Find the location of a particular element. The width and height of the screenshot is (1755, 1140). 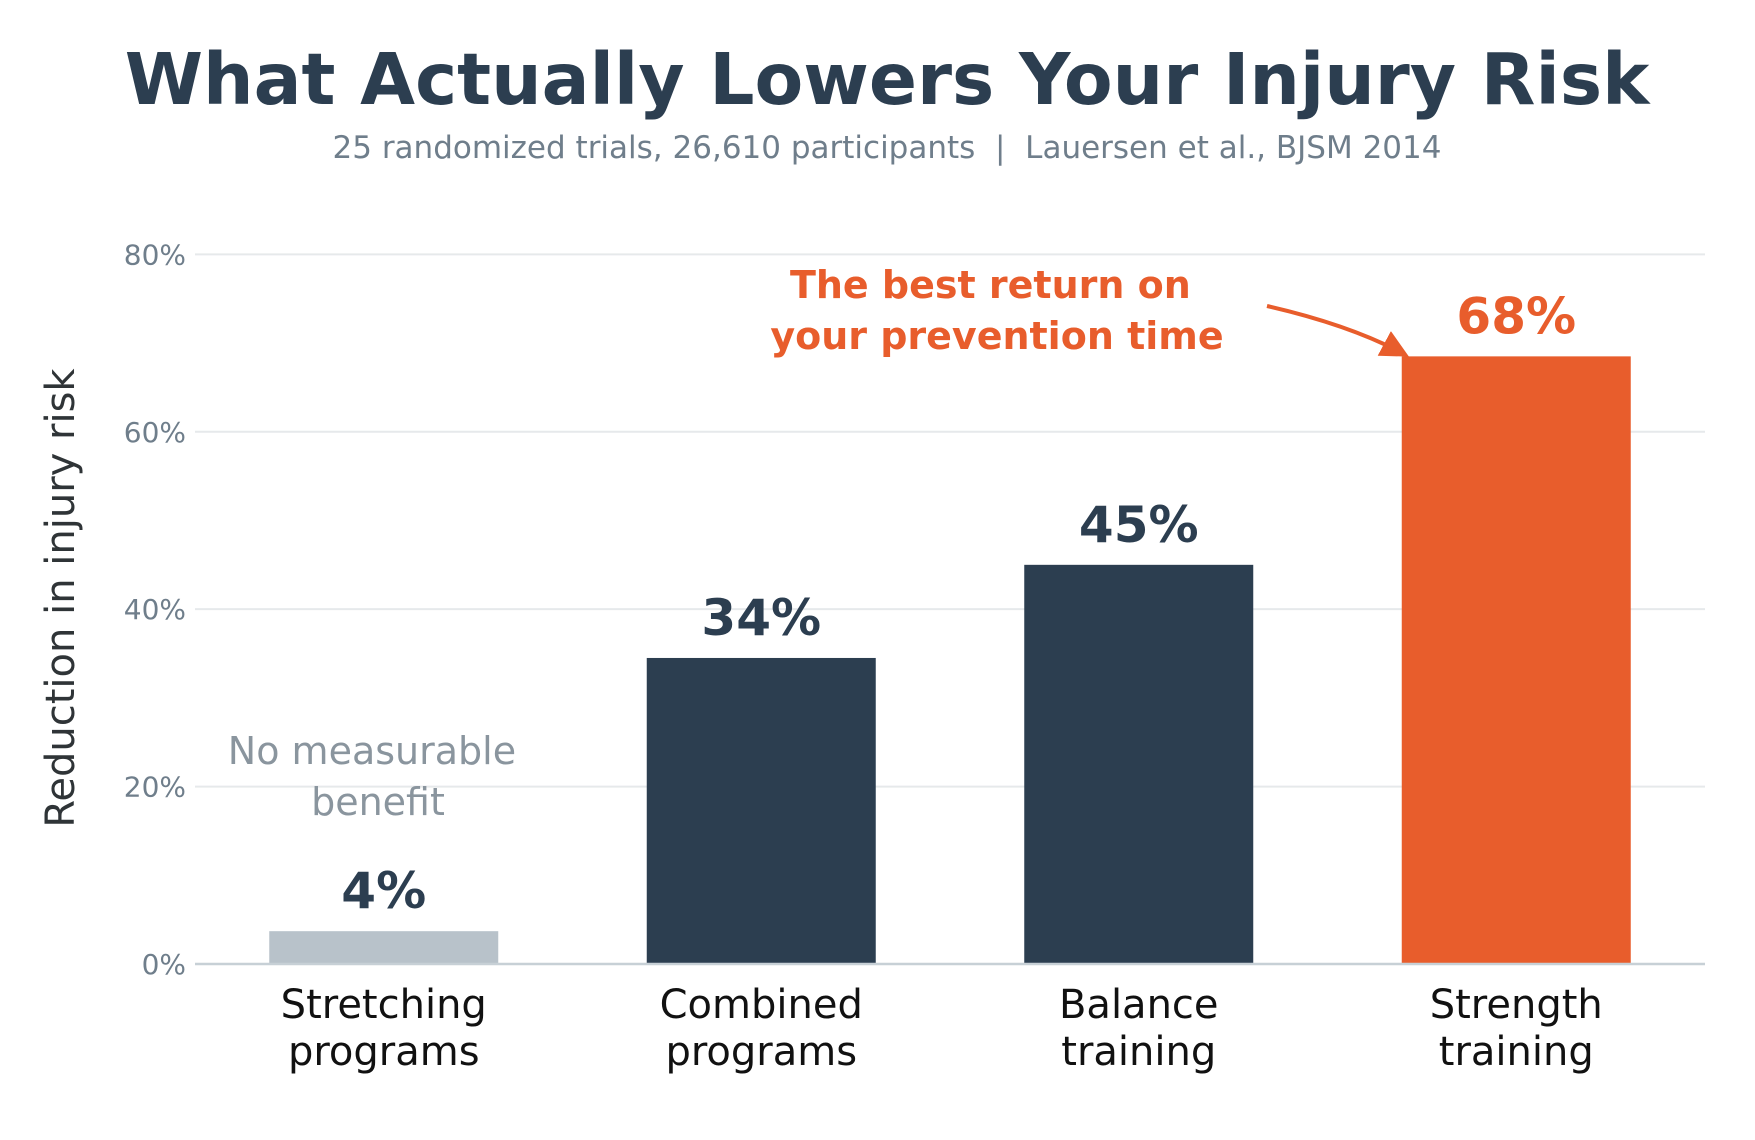

callout-line1: The best return on is located at coordinates (990, 285).